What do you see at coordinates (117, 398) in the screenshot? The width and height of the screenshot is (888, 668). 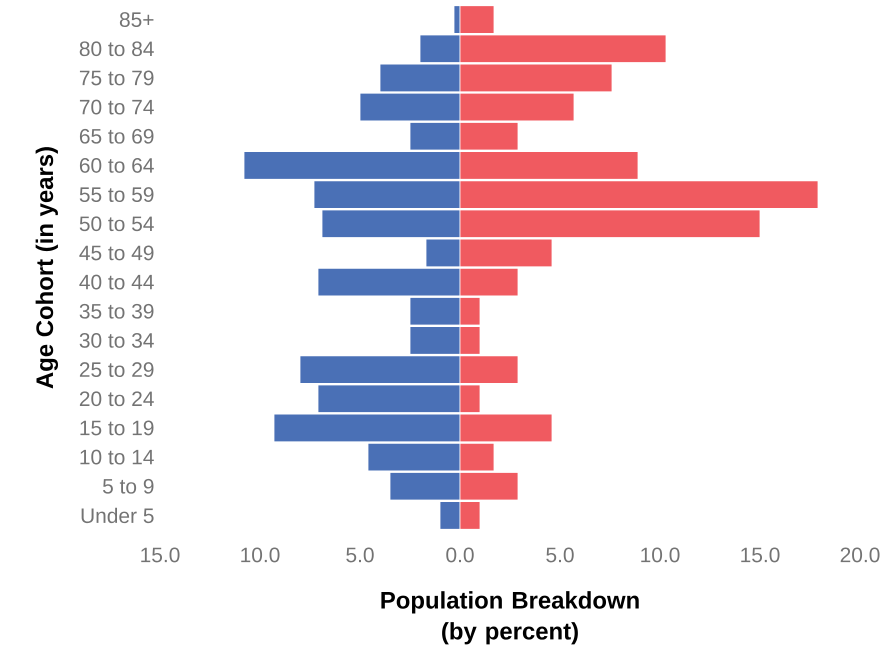 I see `y-tick-label: 20 to 24` at bounding box center [117, 398].